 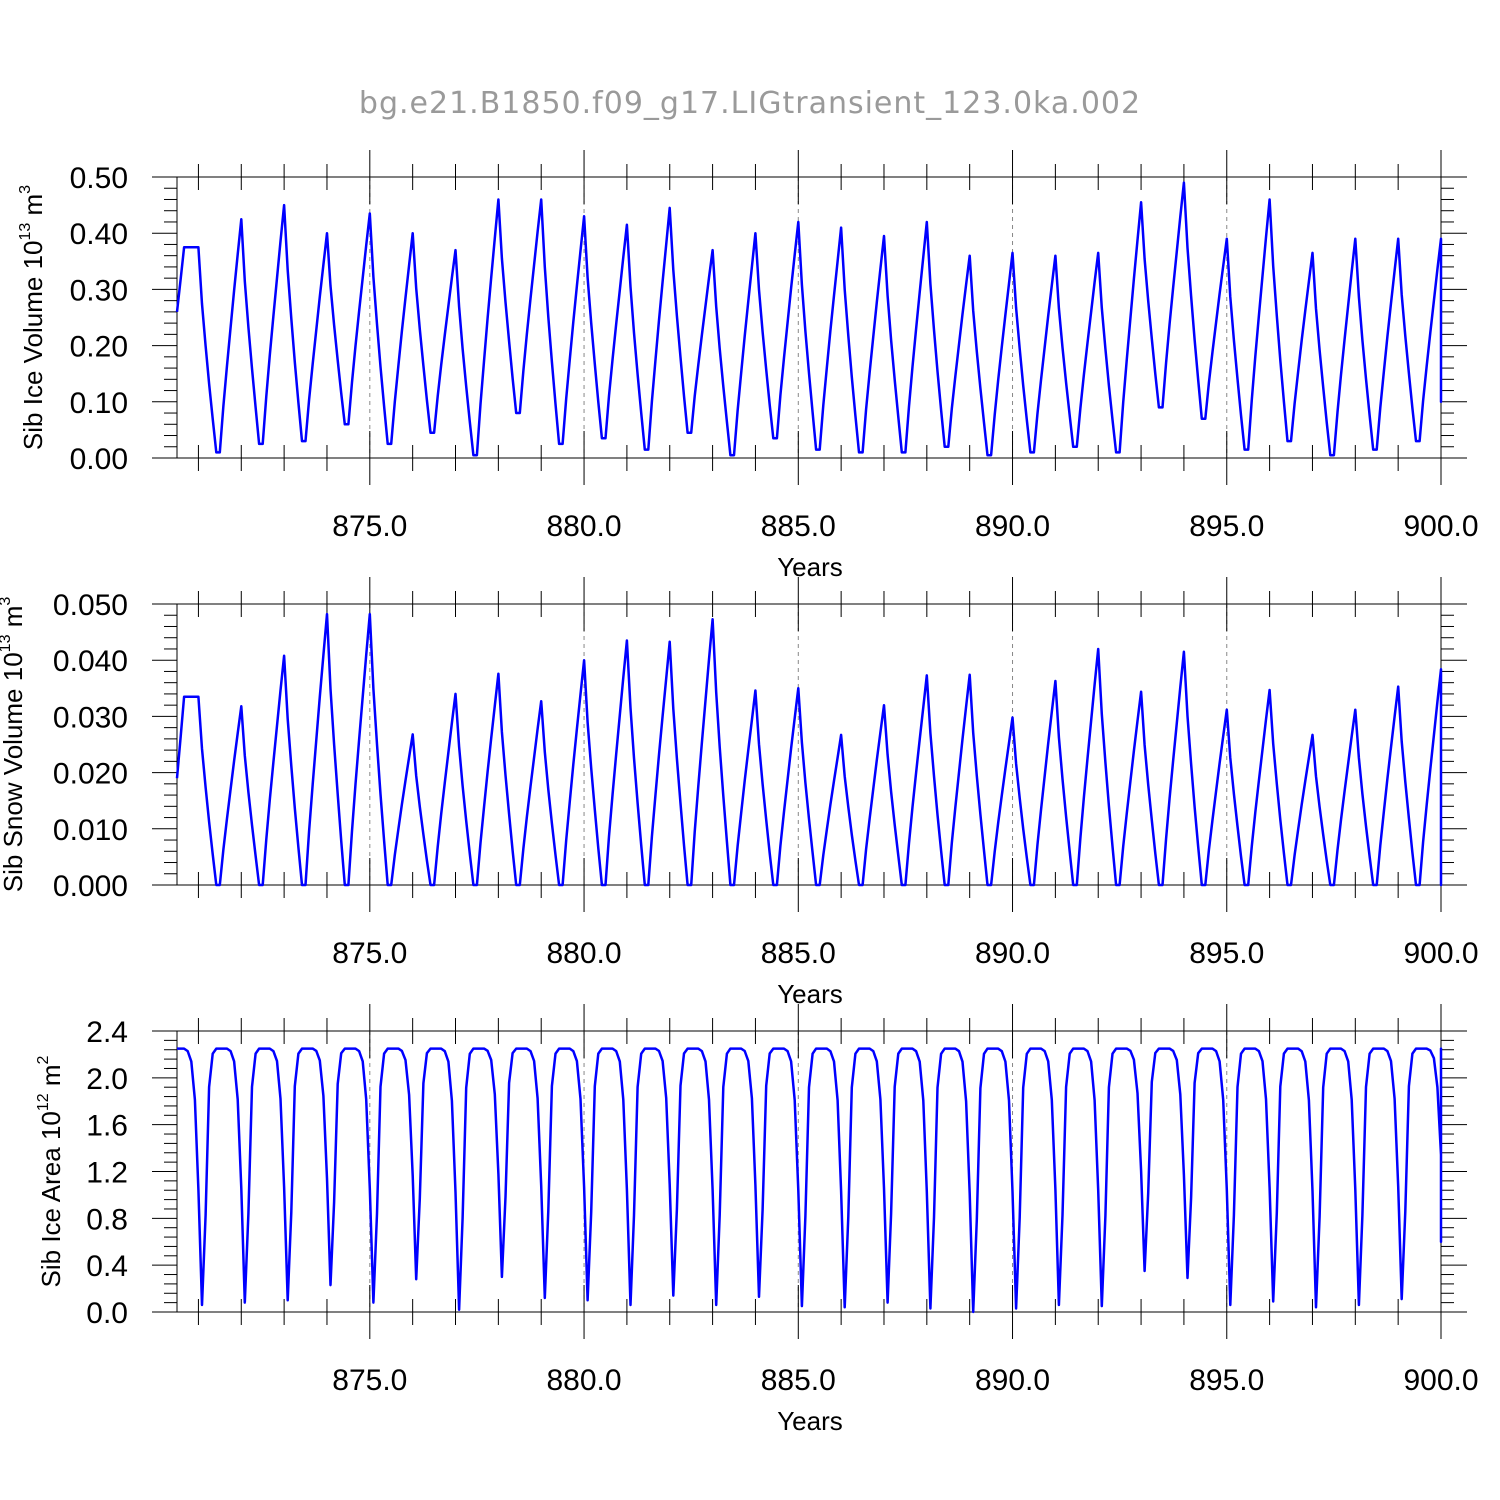 I want to click on y-tick-label: 0.10, so click(x=99, y=403).